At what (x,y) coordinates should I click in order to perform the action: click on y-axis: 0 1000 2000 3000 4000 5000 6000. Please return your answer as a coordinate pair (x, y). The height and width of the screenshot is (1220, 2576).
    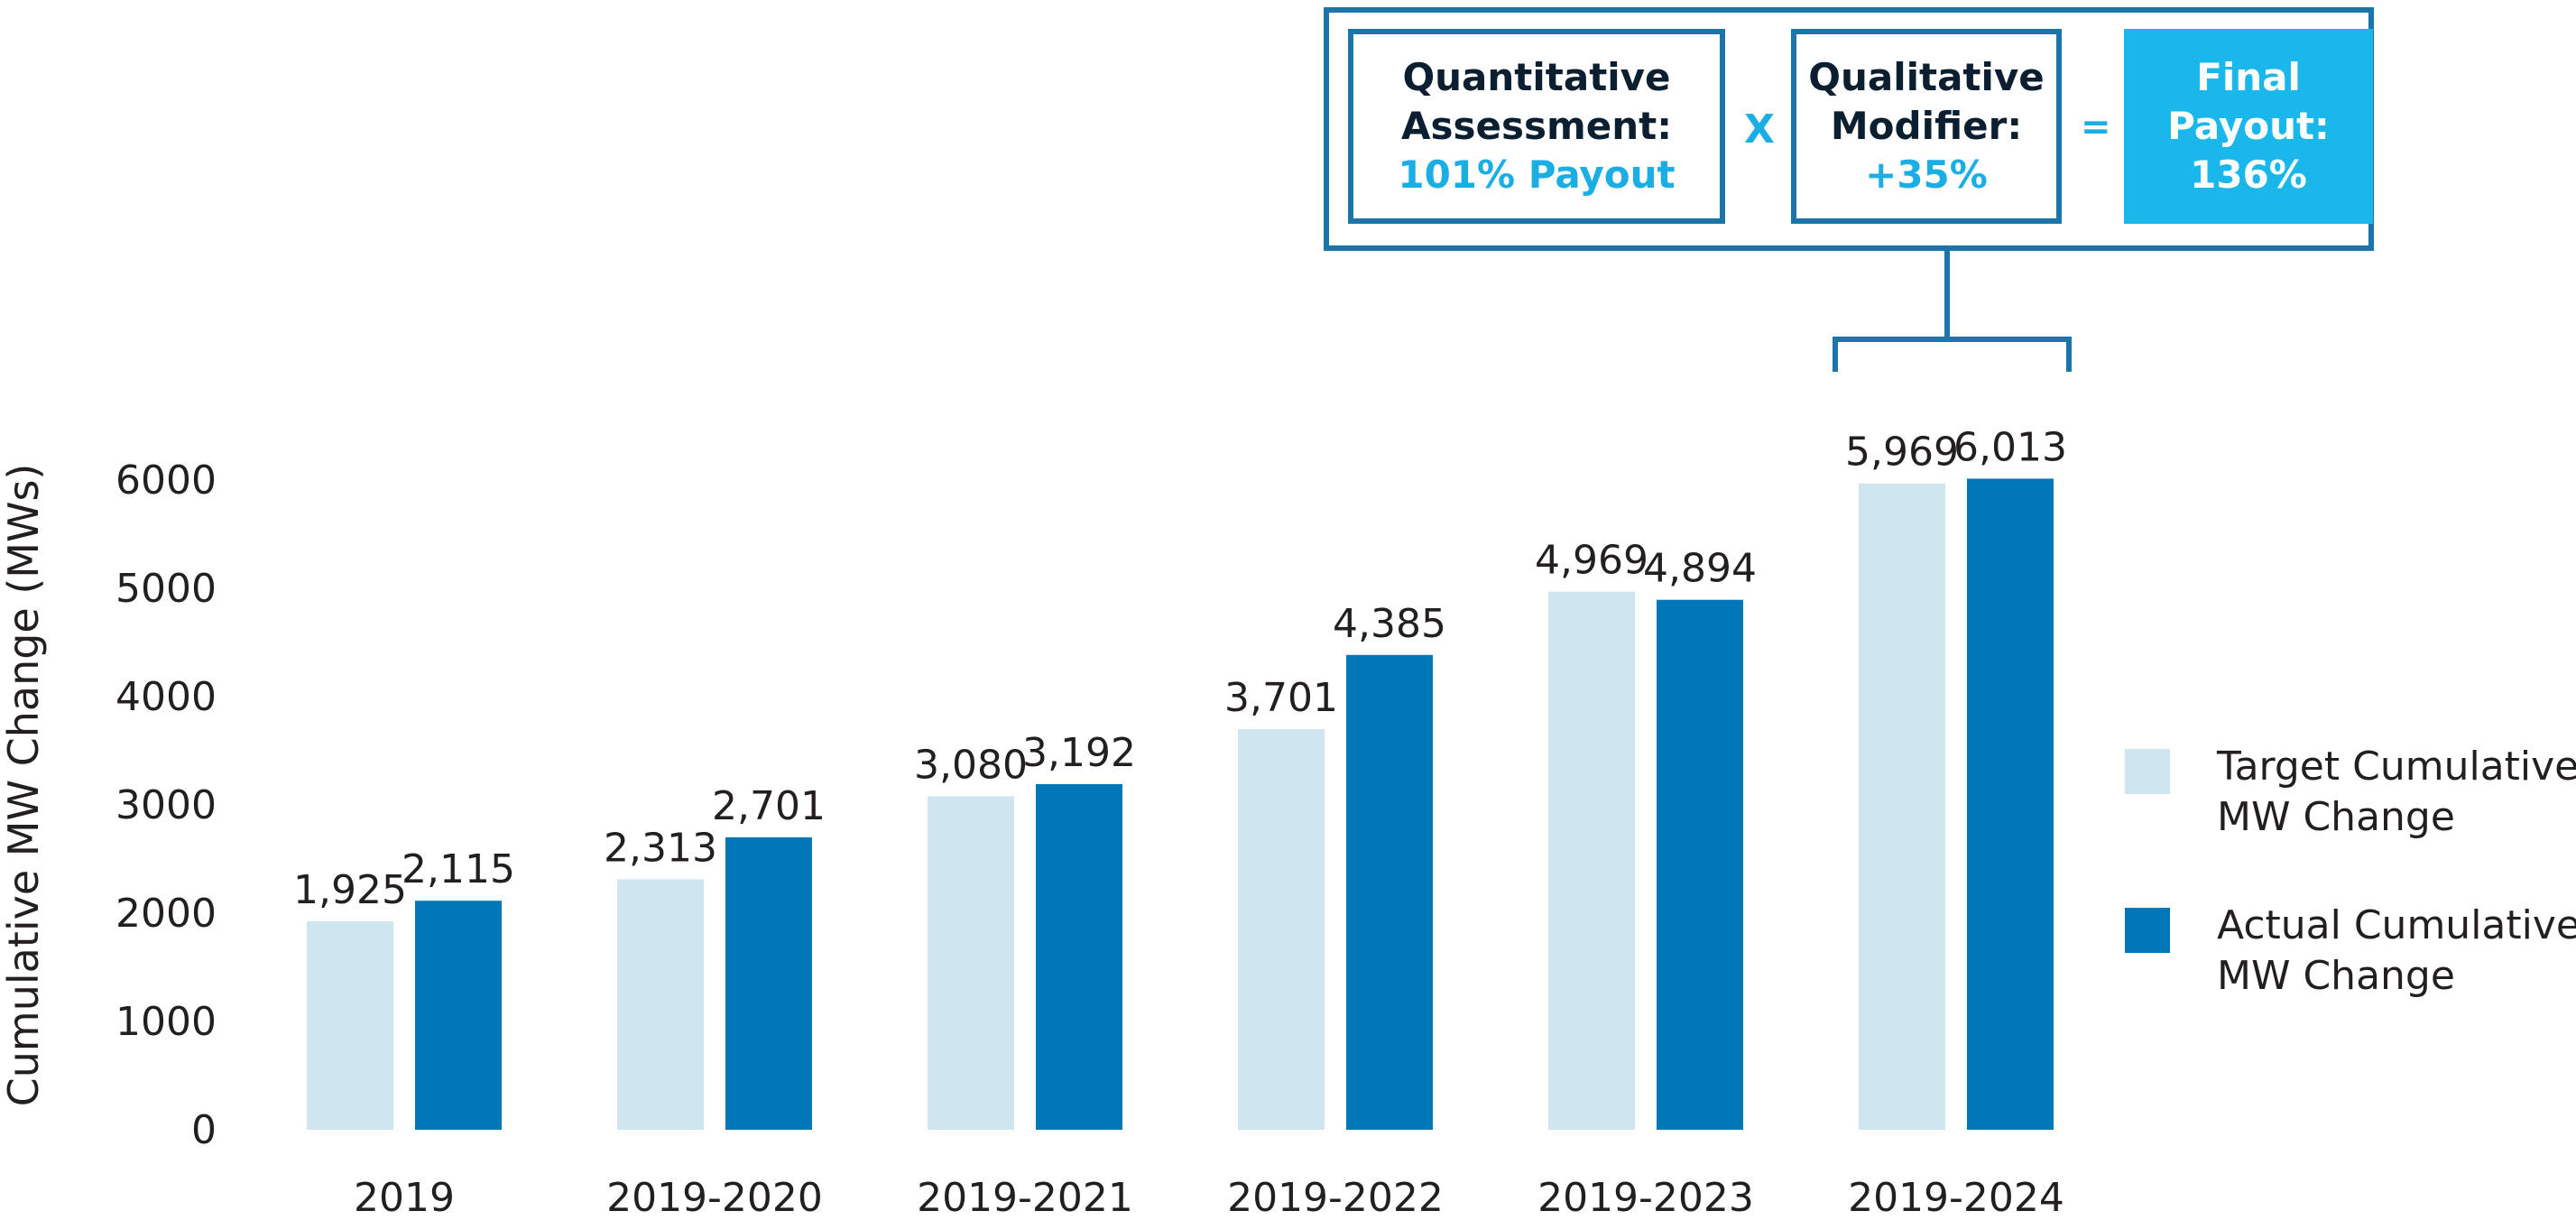
    Looking at the image, I should click on (166, 805).